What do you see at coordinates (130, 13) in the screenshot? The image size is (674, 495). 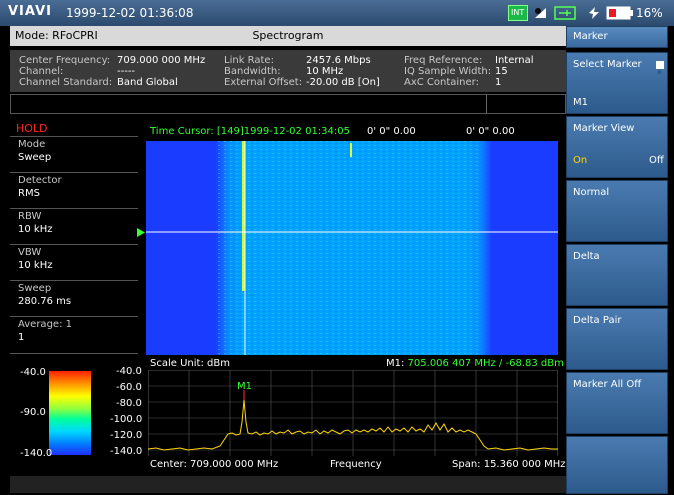 I see `system-datetime: 1999-12-02 01:36:08` at bounding box center [130, 13].